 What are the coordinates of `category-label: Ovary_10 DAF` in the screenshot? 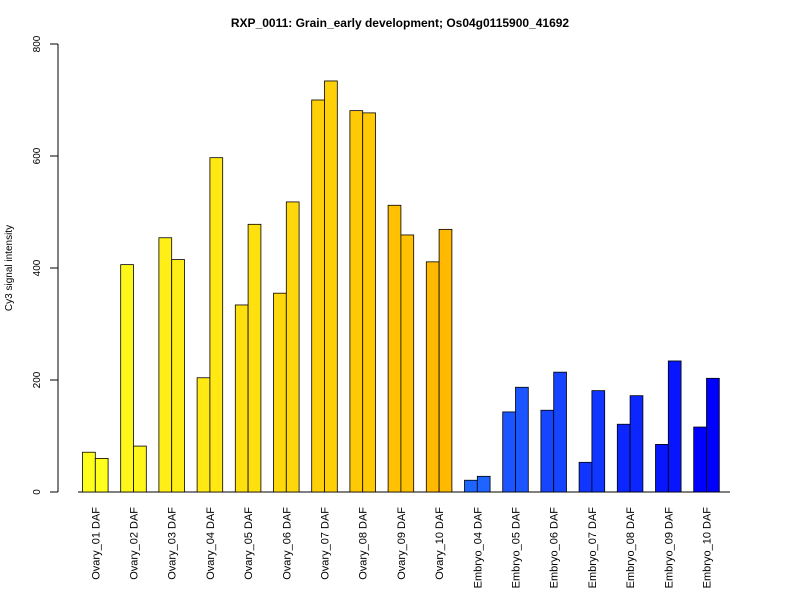 It's located at (440, 543).